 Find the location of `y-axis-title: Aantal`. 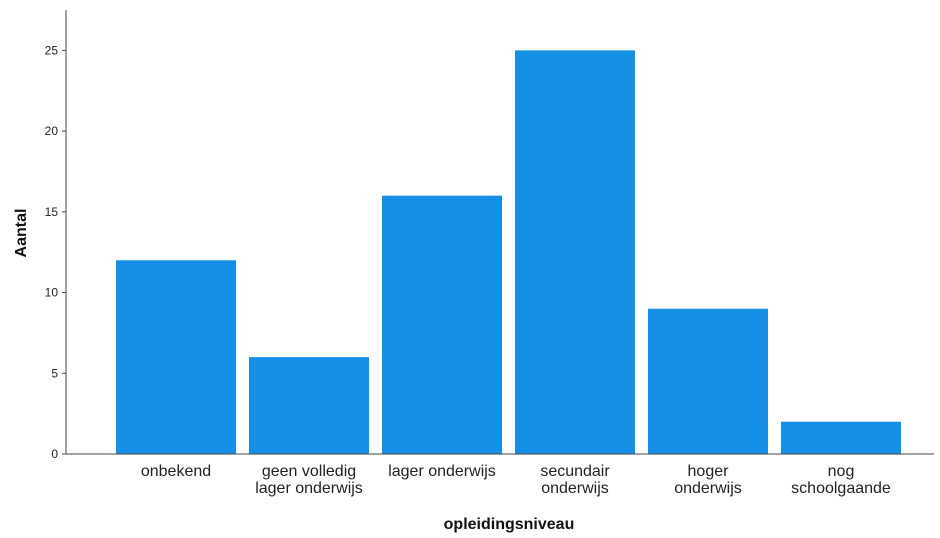

y-axis-title: Aantal is located at coordinates (21, 233).